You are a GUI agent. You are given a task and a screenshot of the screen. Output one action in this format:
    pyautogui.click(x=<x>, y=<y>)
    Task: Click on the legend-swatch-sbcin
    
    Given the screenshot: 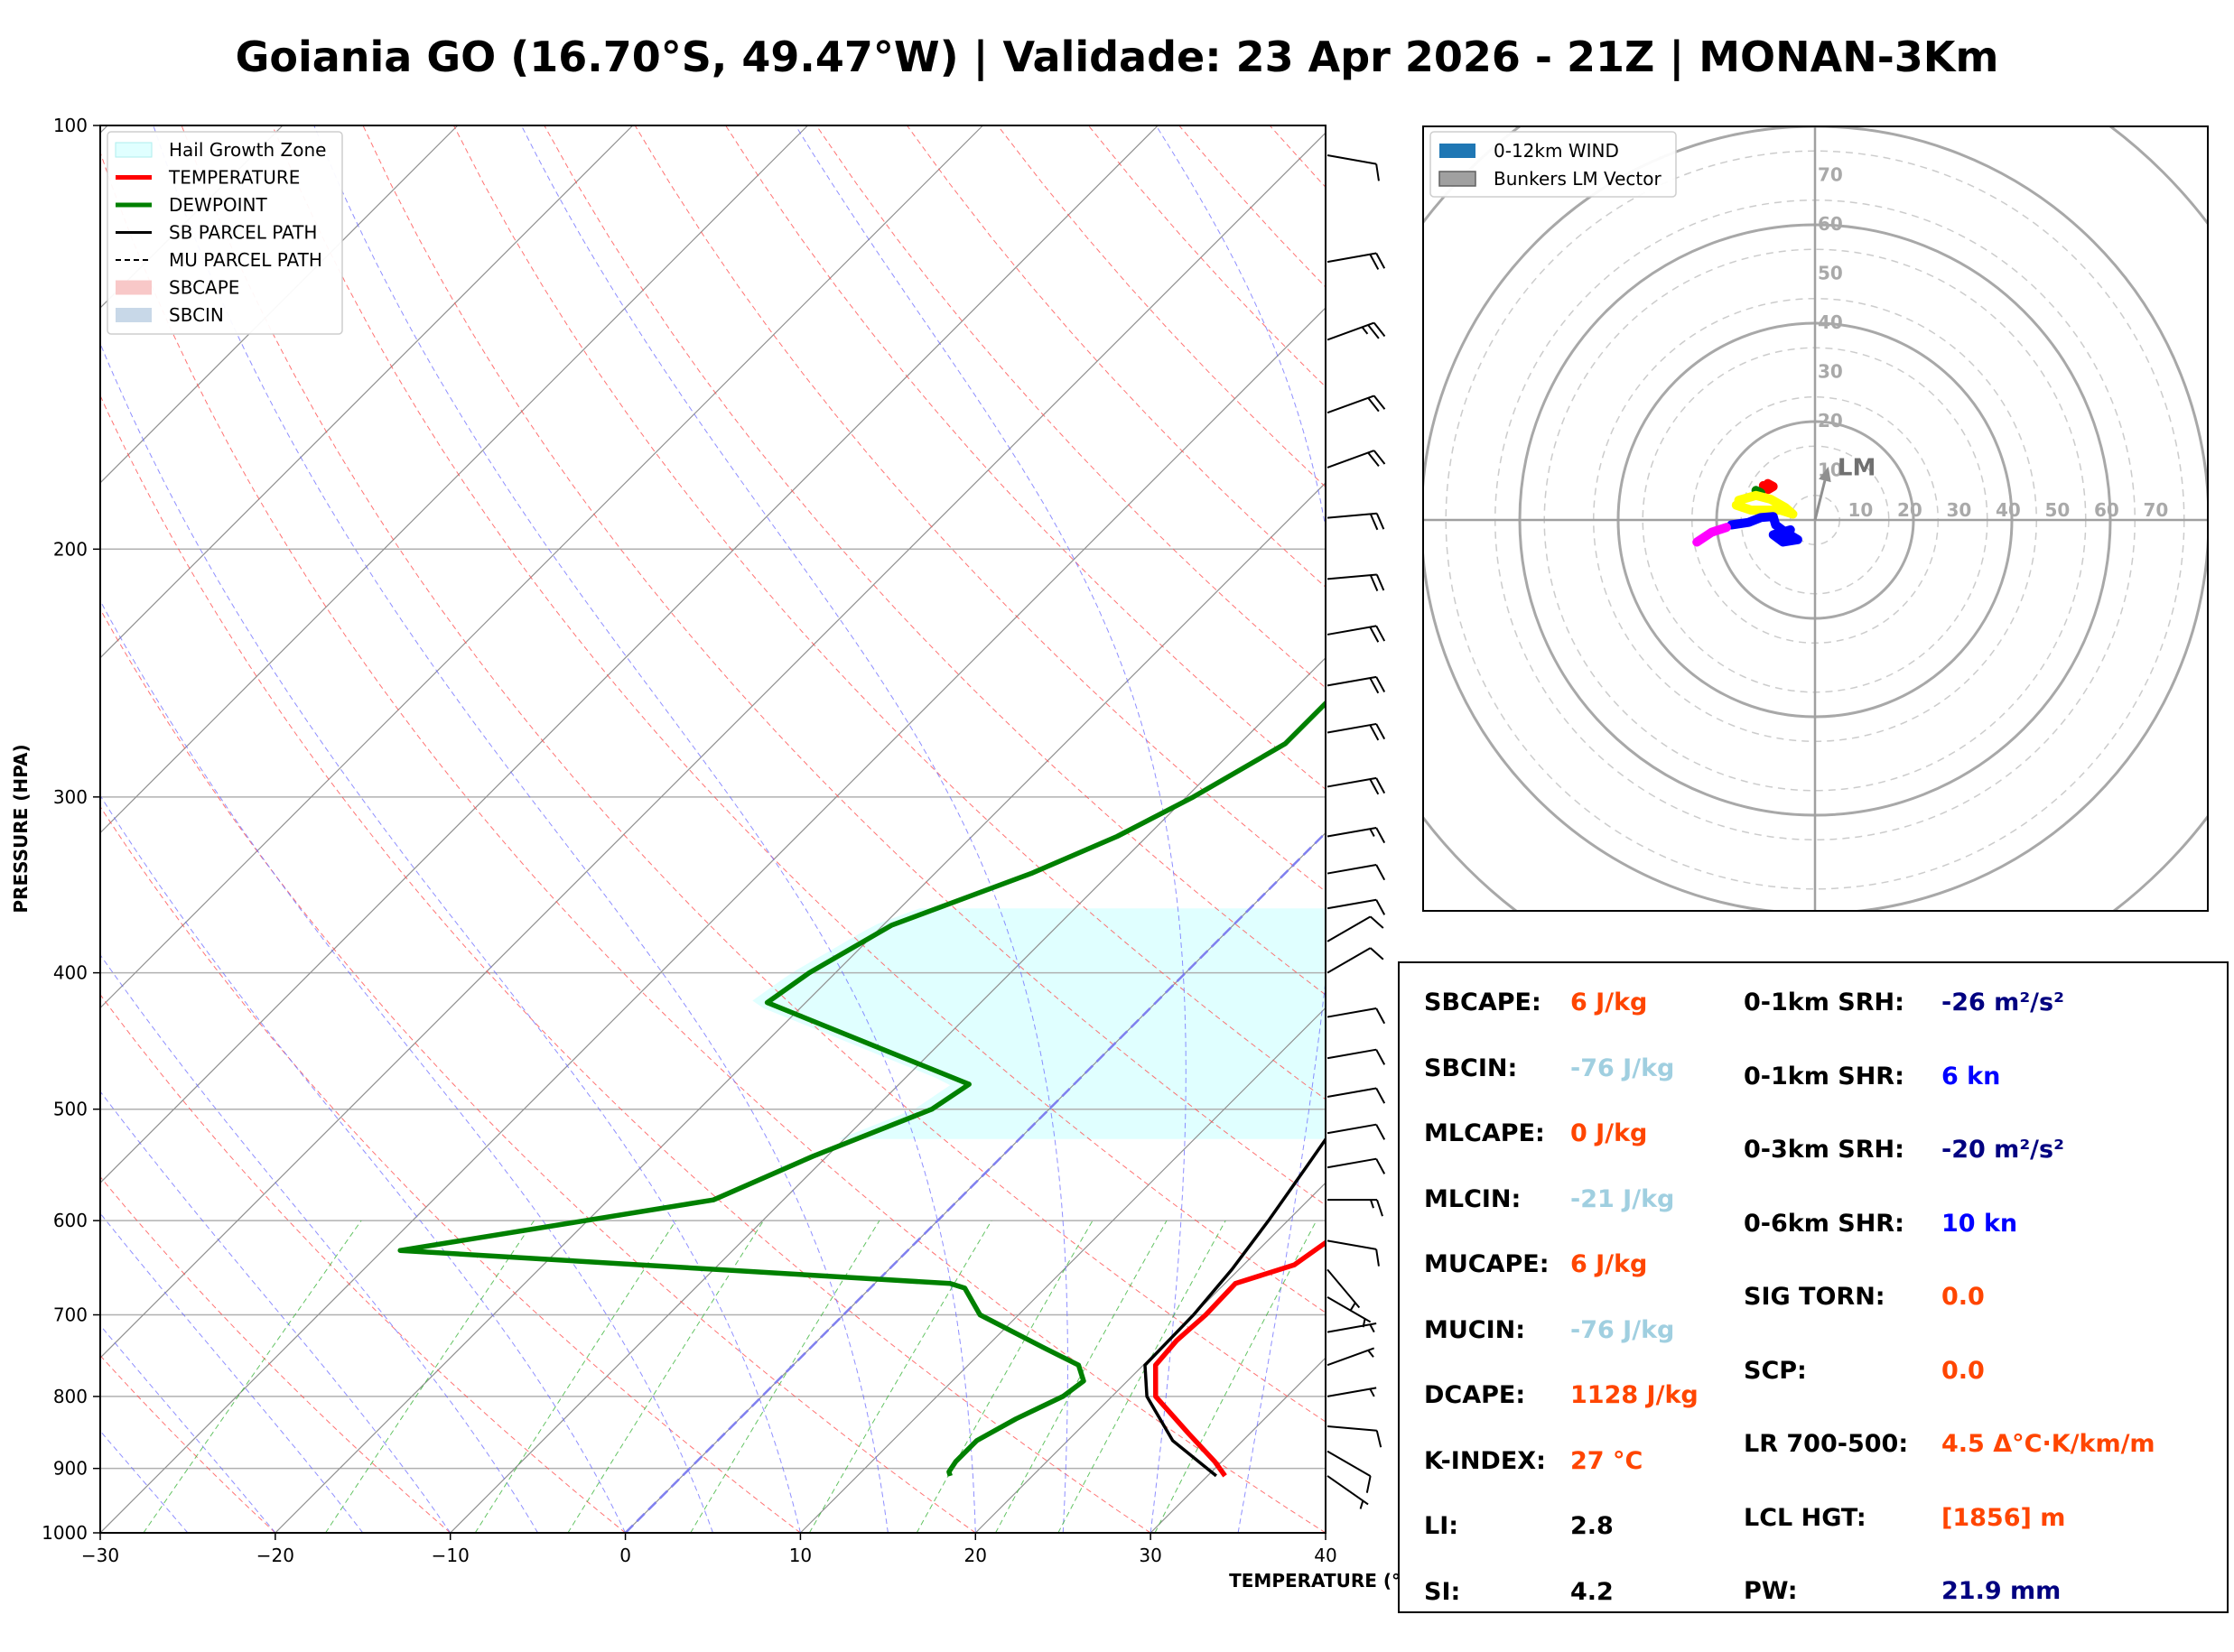 What is the action you would take?
    pyautogui.click(x=134, y=315)
    